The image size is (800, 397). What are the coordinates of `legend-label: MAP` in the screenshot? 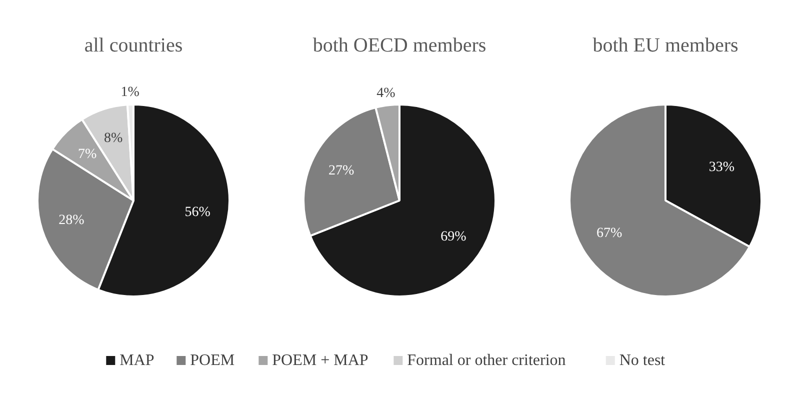 It's located at (137, 360).